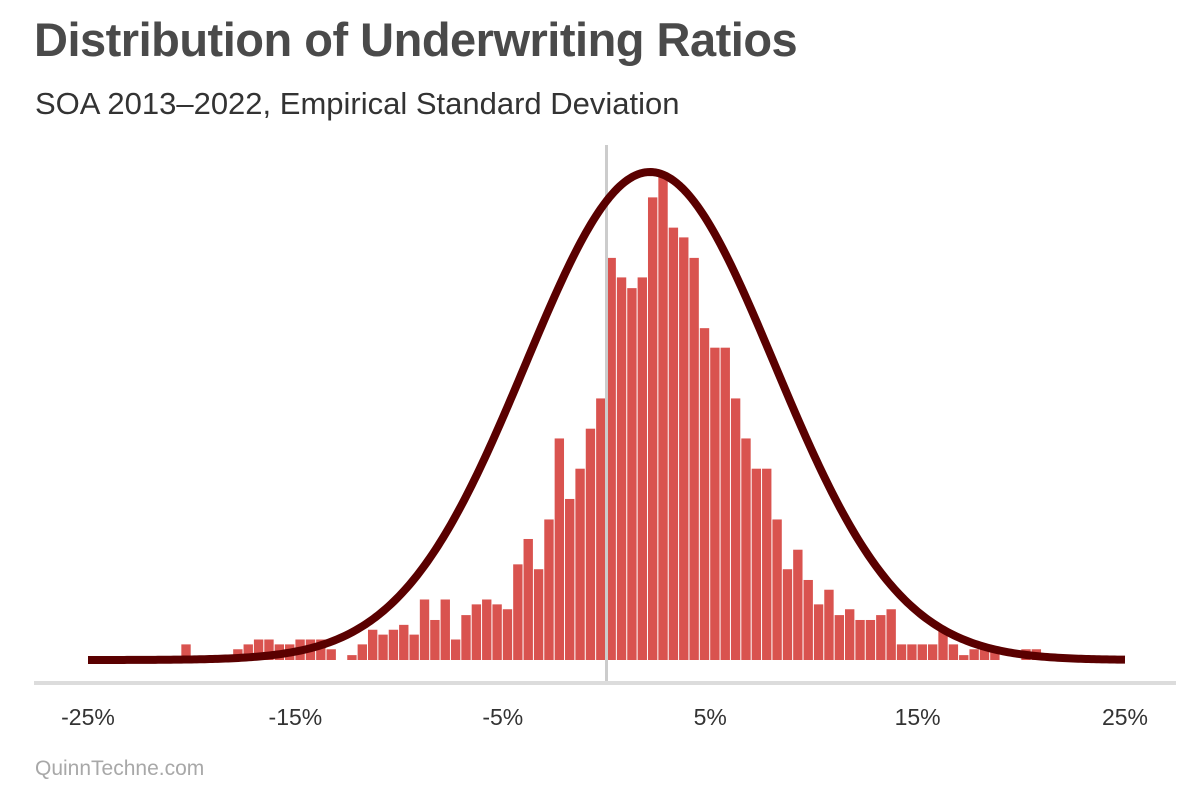 This screenshot has height=800, width=1200. What do you see at coordinates (120, 768) in the screenshot?
I see `source-credit: QuinnTechne.com` at bounding box center [120, 768].